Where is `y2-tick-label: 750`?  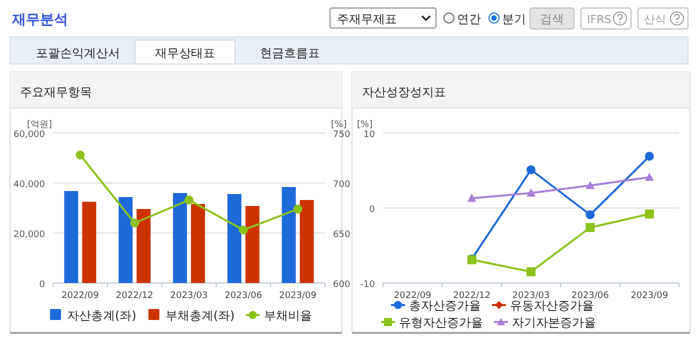 y2-tick-label: 750 is located at coordinates (341, 135).